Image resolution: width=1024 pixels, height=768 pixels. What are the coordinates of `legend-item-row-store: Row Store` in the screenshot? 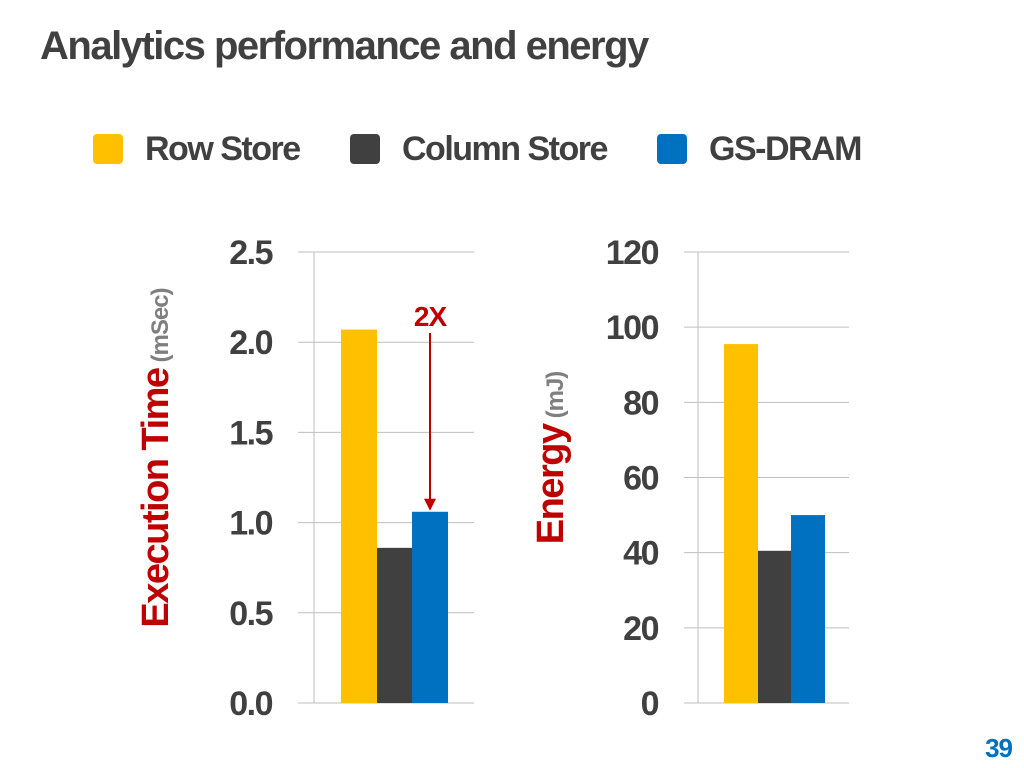 It's located at (197, 149).